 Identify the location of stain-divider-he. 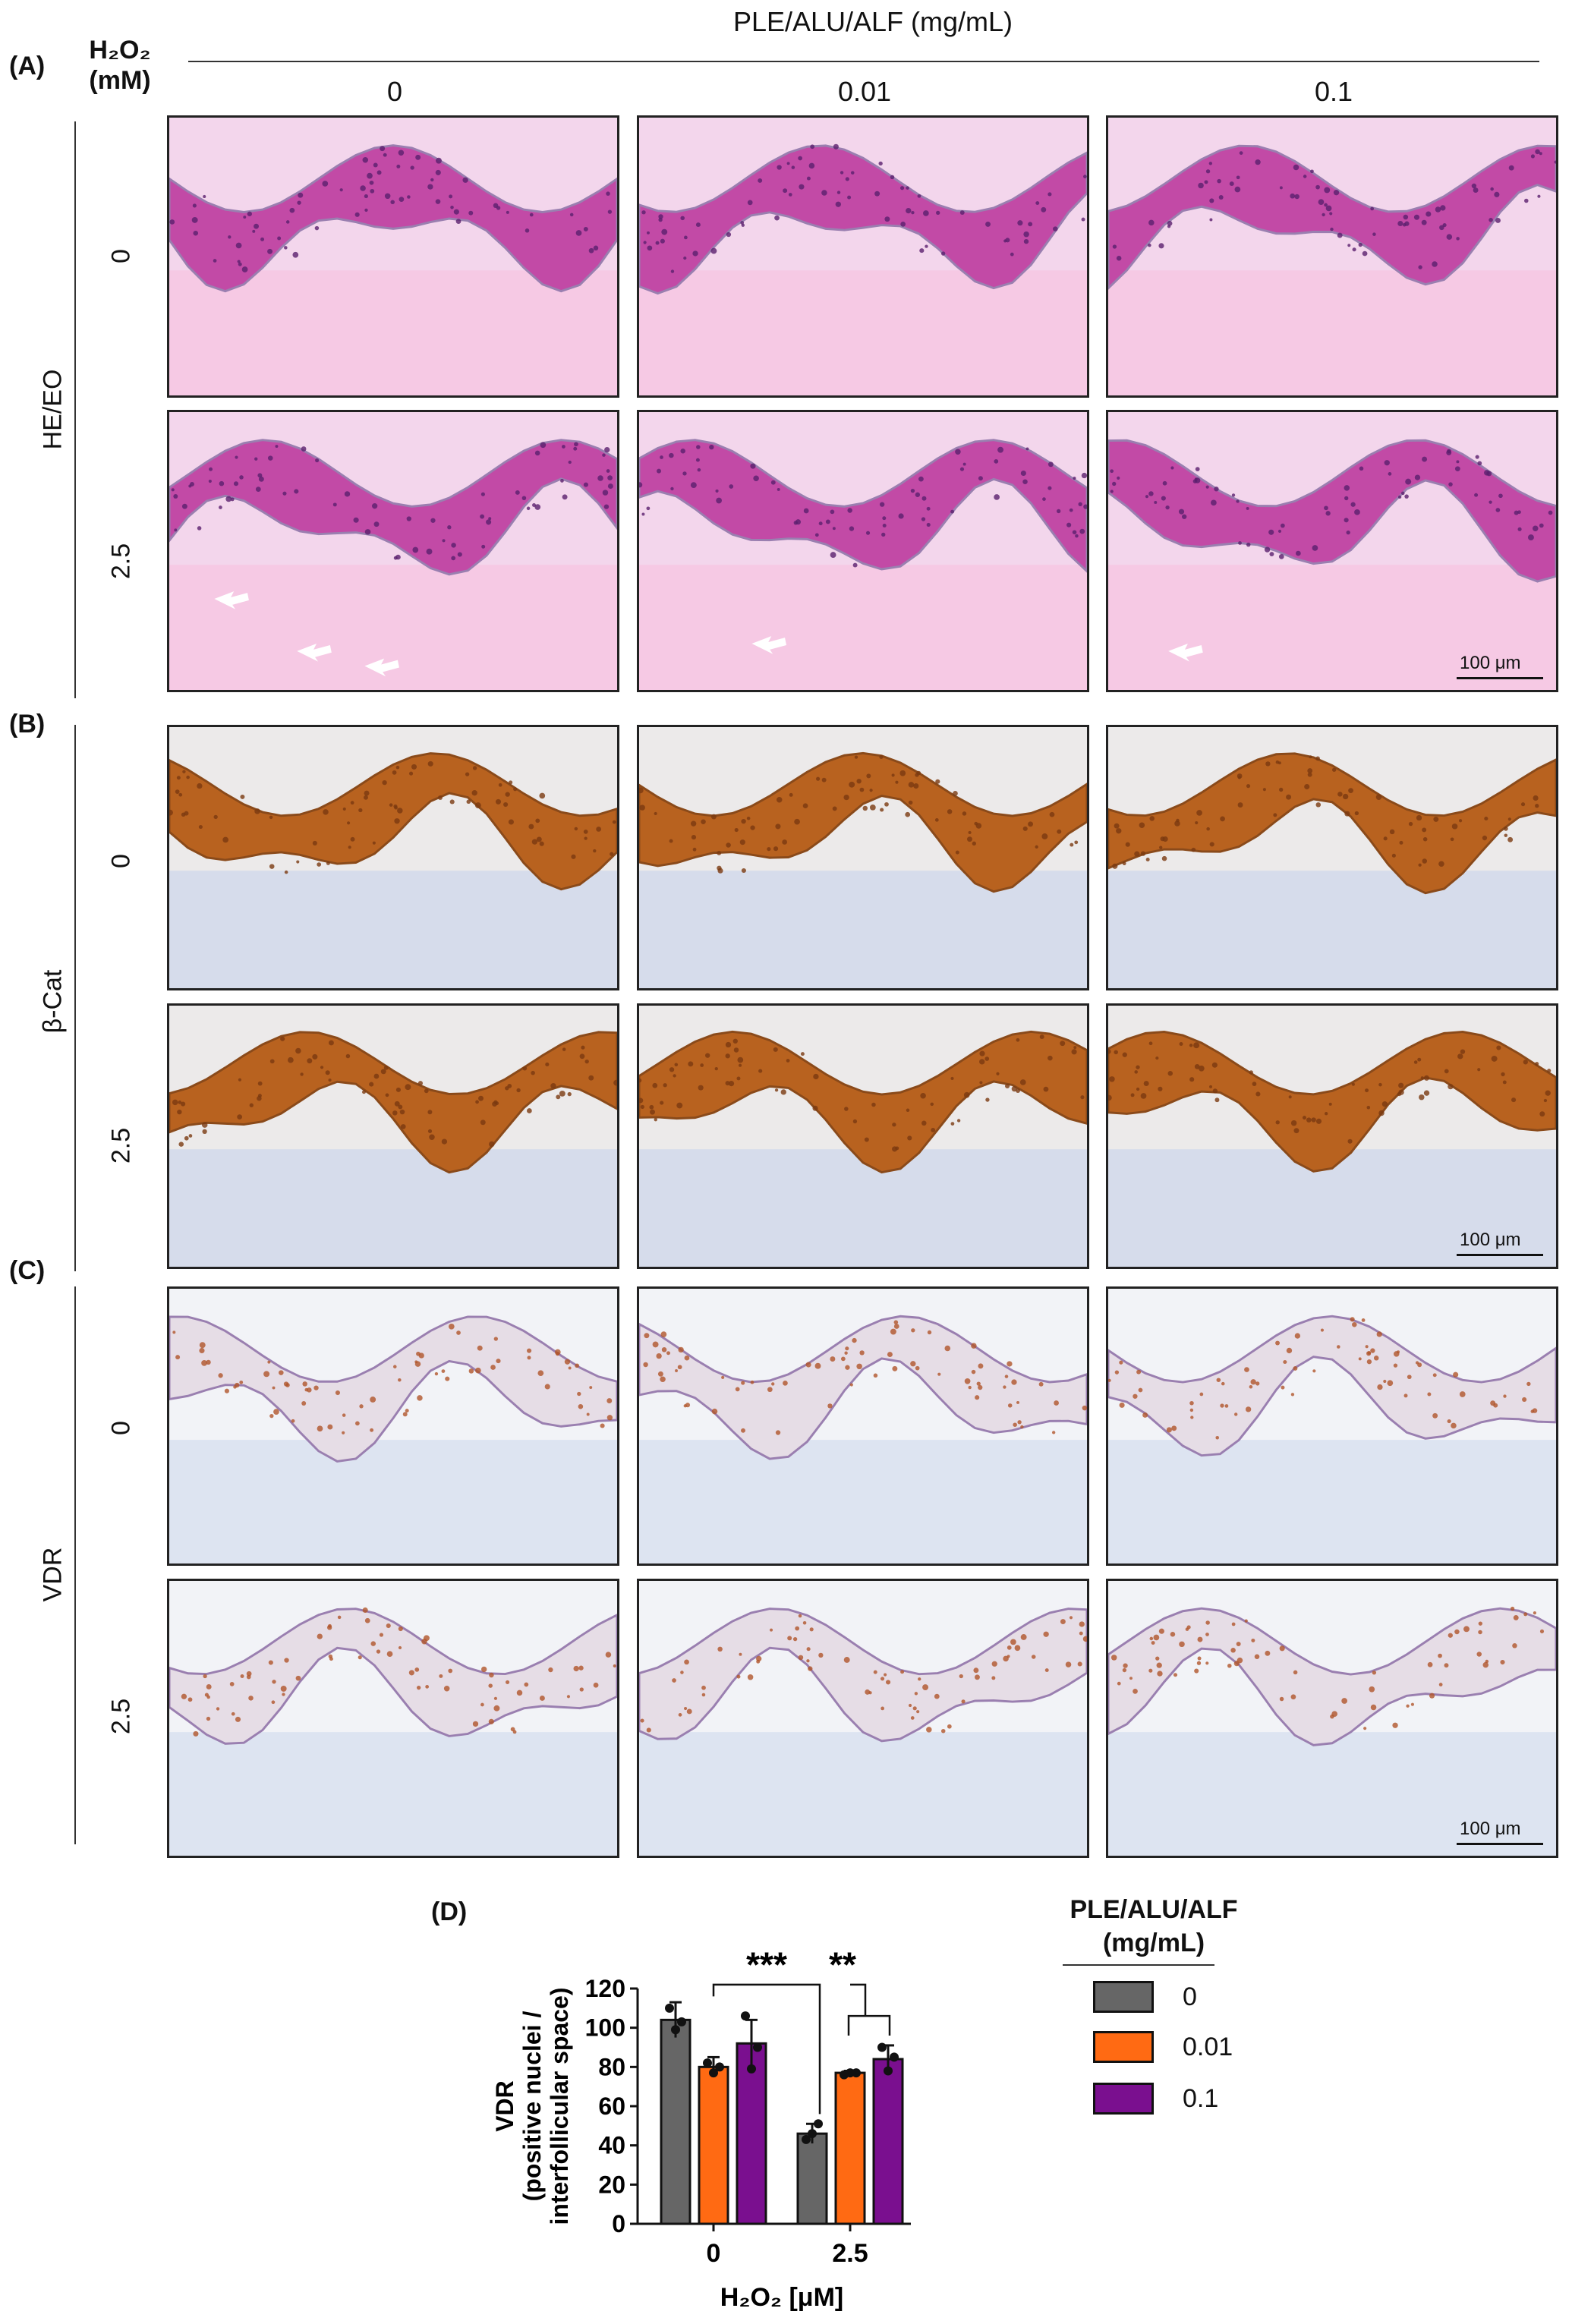
(75, 410).